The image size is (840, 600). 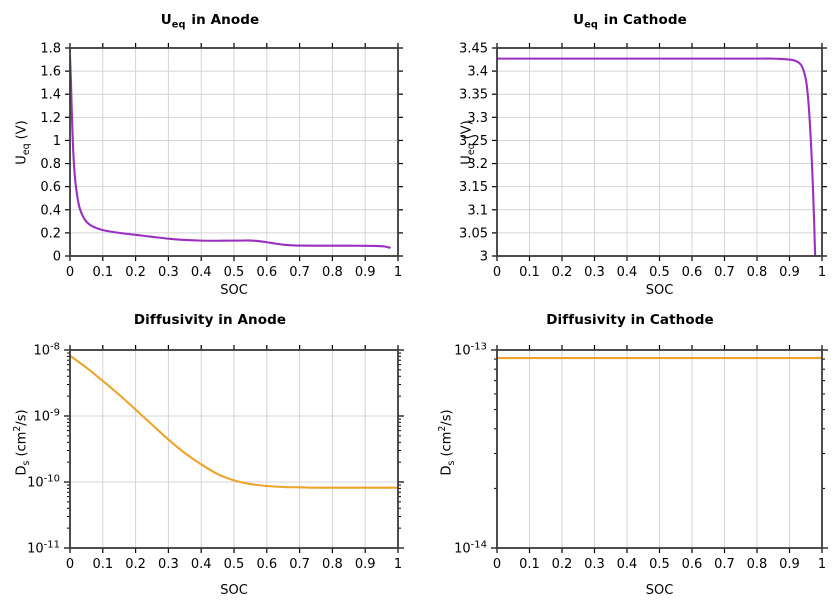 What do you see at coordinates (473, 233) in the screenshot?
I see `y-tick-label: 3.05` at bounding box center [473, 233].